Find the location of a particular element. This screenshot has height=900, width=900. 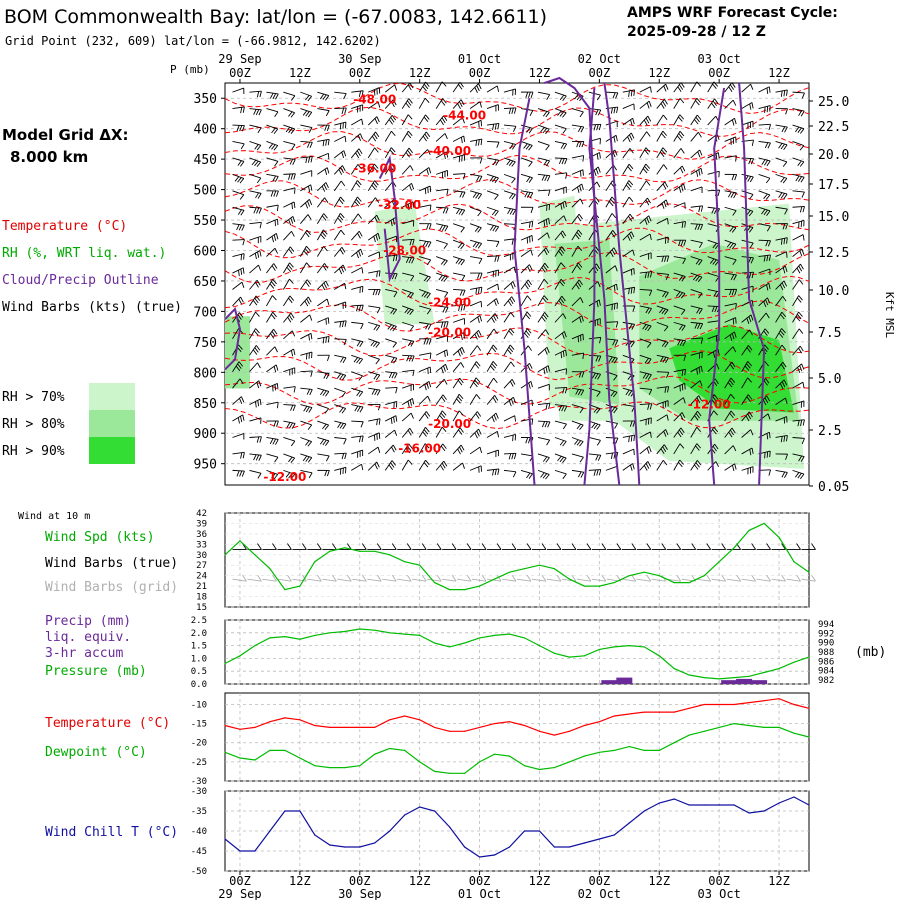

date-label: 01 Oct is located at coordinates (479, 59).